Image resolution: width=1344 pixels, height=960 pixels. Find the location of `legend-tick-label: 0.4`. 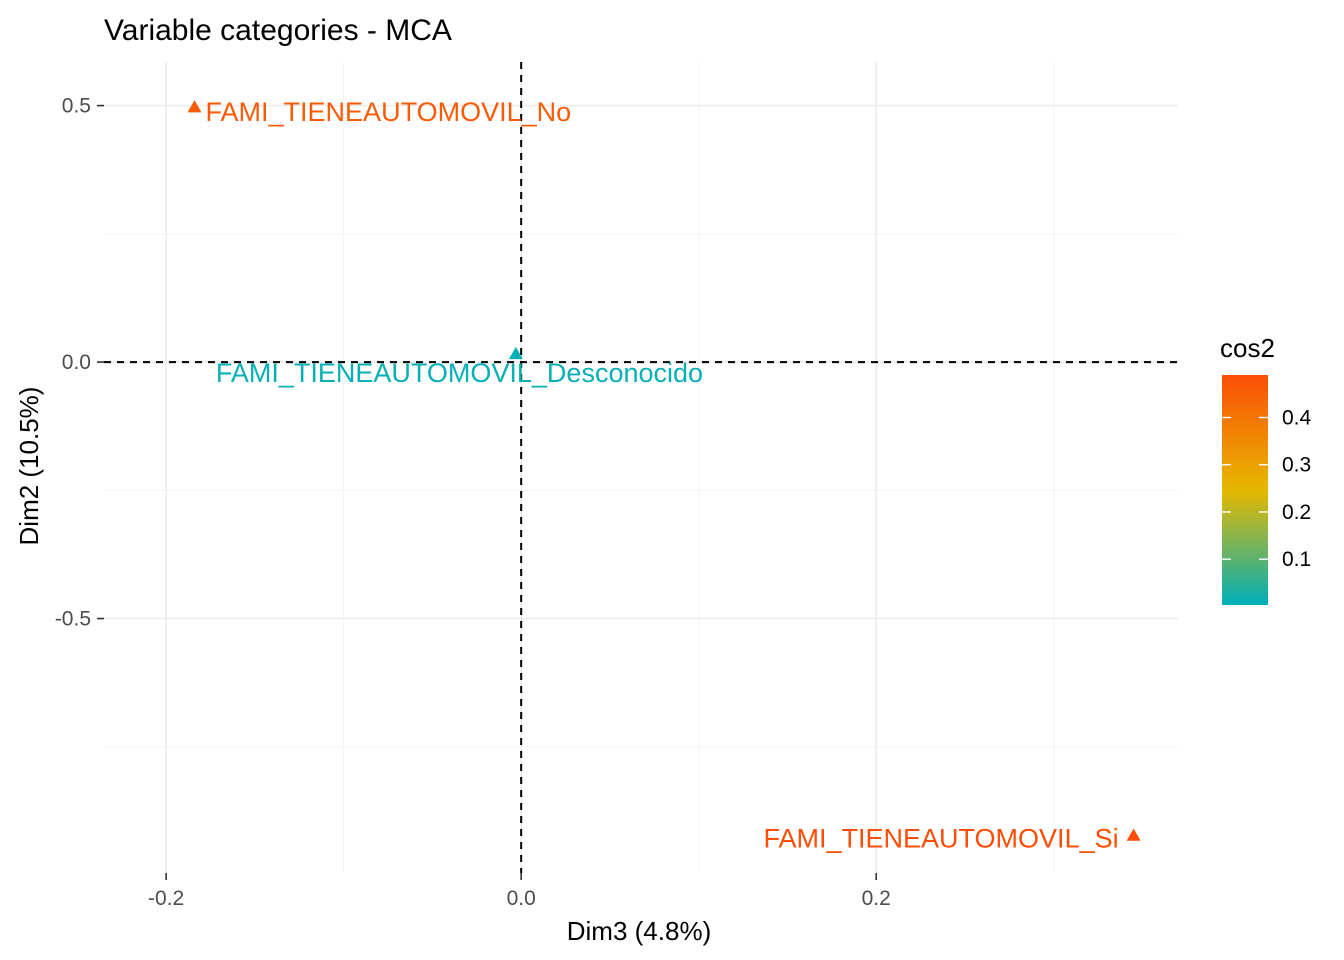

legend-tick-label: 0.4 is located at coordinates (1297, 418).